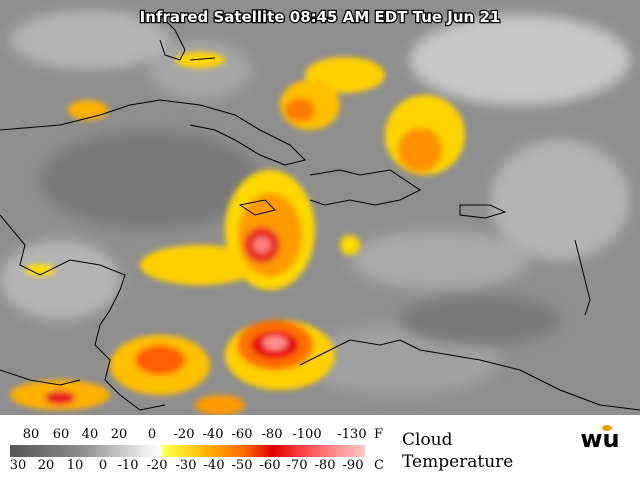  Describe the element at coordinates (242, 434) in the screenshot. I see `fahrenheit-label: -60` at that location.